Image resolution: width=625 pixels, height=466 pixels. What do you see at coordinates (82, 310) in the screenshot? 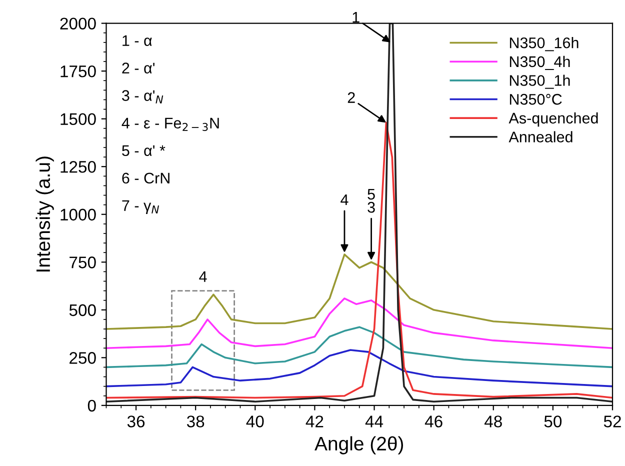
I see `y-tick-label: 500` at bounding box center [82, 310].